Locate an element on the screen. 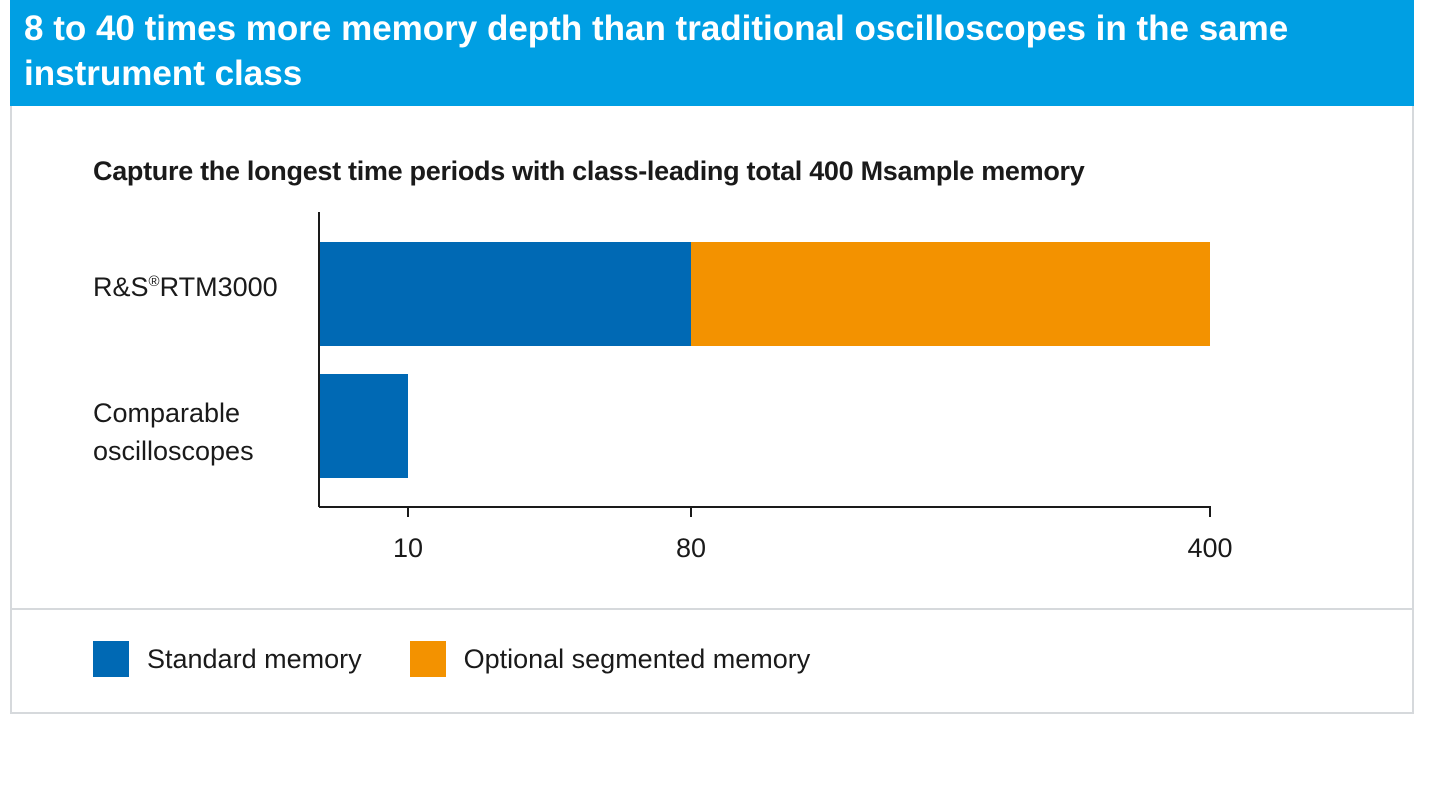  category-label-comparable: Comparable oscilloscopes is located at coordinates (173, 432).